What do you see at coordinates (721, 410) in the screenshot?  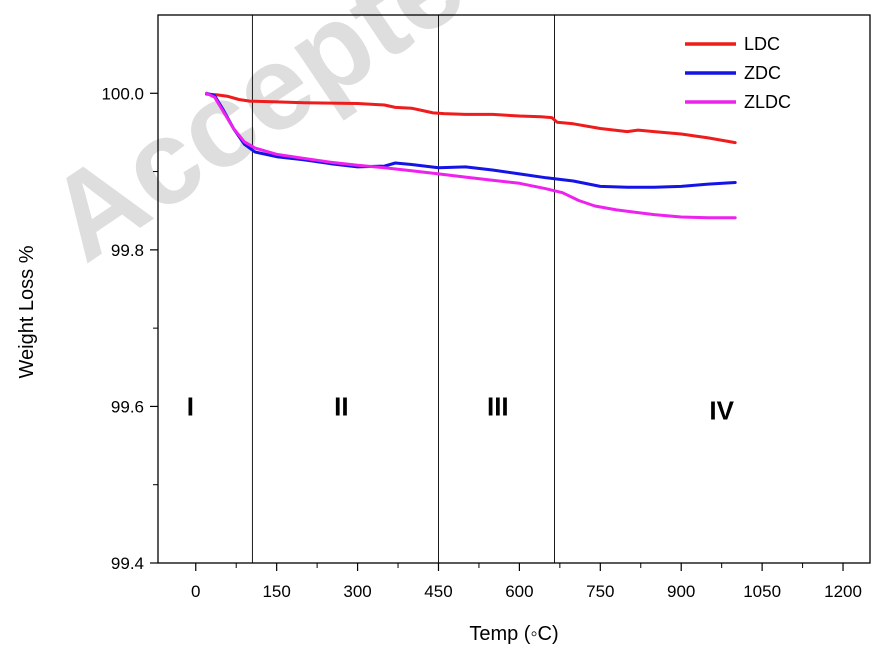 I see `region-label: IV` at bounding box center [721, 410].